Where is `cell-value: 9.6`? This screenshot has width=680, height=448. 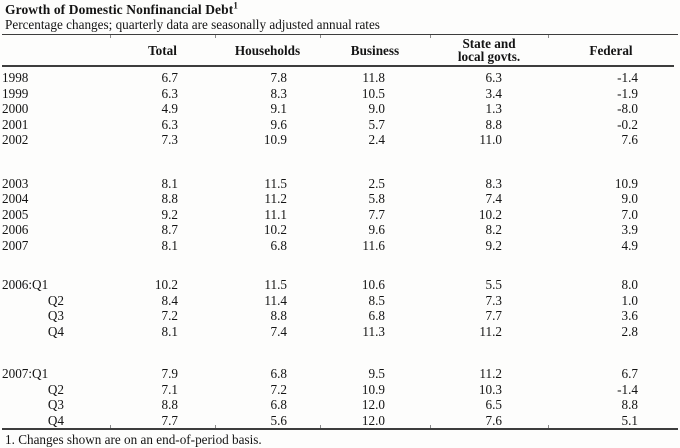
cell-value: 9.6 is located at coordinates (376, 229).